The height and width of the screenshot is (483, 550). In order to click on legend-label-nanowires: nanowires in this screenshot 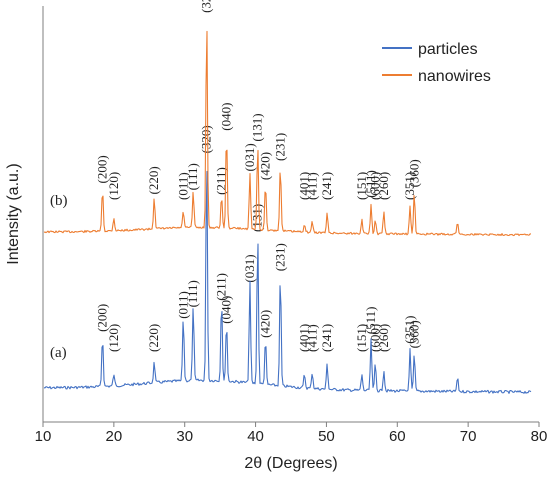, I will do `click(454, 76)`.